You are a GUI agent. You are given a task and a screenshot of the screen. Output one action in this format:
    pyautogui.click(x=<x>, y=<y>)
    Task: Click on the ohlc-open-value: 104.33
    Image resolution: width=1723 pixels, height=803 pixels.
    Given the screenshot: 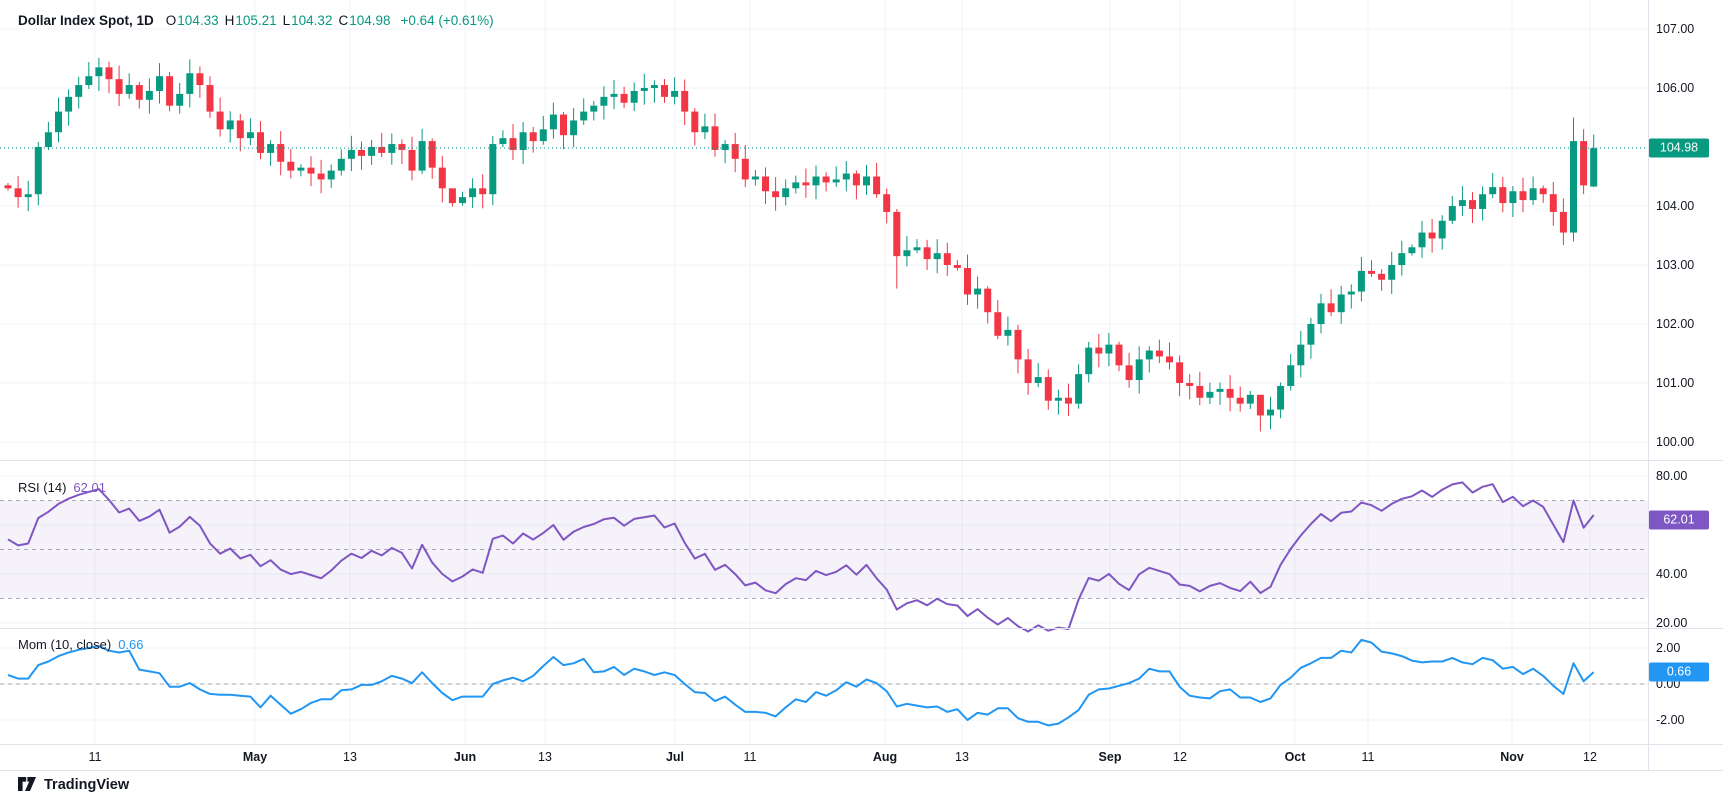 What is the action you would take?
    pyautogui.click(x=198, y=20)
    